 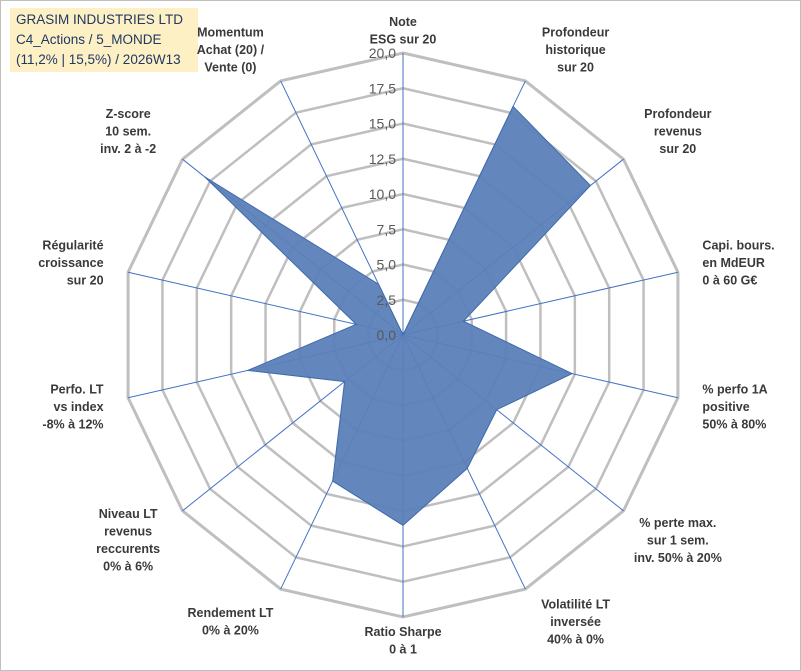 I want to click on axis-label: Niveau LT revenus reccurents 0% à 6%, so click(x=128, y=540).